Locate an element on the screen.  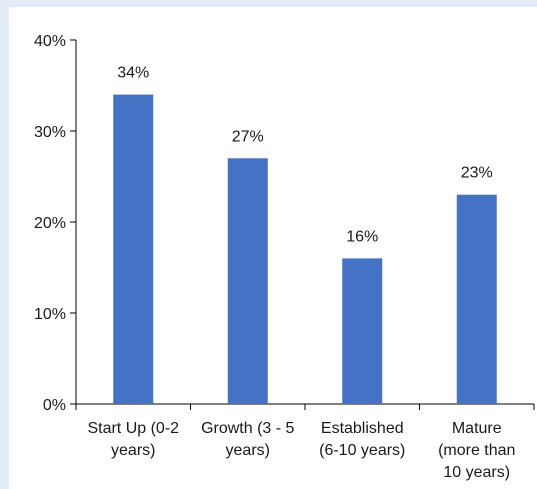
category-label: 10 years) is located at coordinates (476, 472).